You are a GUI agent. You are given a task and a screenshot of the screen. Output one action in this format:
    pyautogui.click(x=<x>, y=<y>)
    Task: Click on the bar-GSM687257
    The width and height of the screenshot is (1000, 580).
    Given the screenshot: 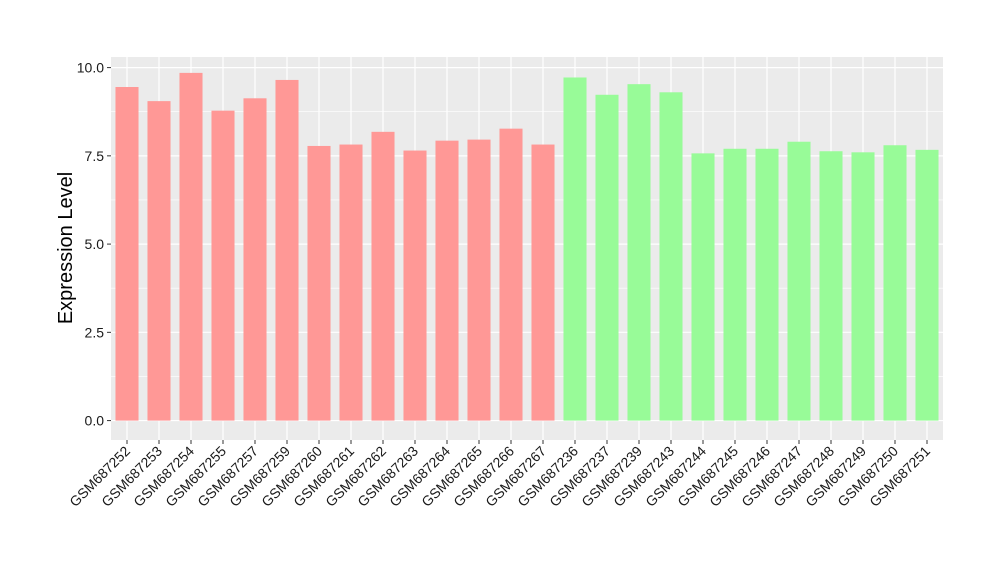 What is the action you would take?
    pyautogui.click(x=255, y=259)
    